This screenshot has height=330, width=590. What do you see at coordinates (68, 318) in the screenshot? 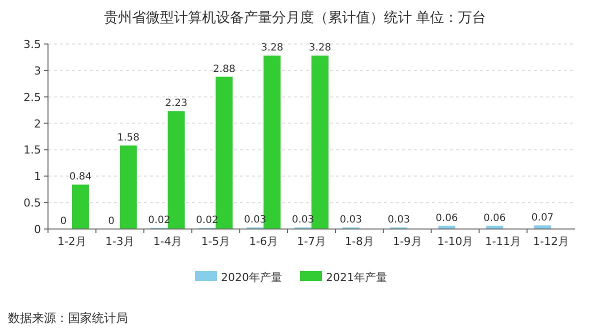
I see `source-note: 数据来源：国家统计局` at bounding box center [68, 318].